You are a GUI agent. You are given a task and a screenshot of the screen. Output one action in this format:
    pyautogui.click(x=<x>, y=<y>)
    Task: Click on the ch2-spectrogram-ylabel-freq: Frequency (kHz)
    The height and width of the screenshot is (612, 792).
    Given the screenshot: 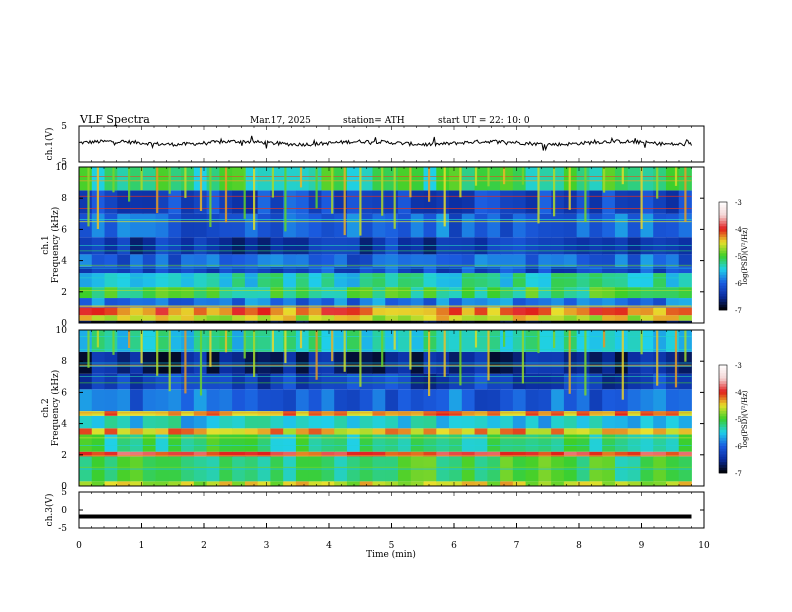 What is the action you would take?
    pyautogui.click(x=55, y=408)
    